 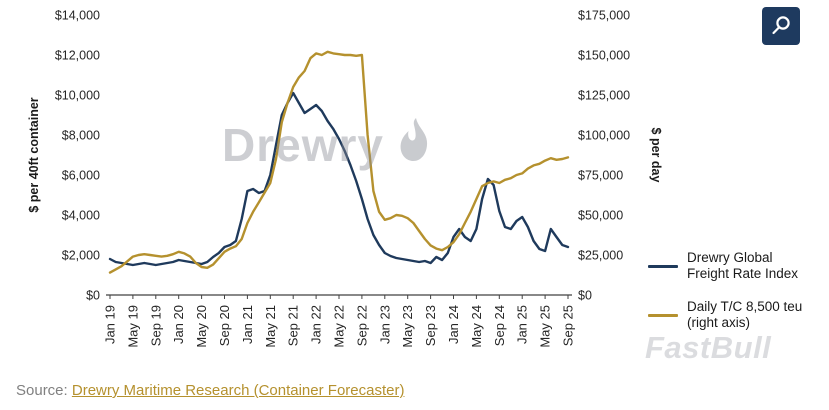 I want to click on x-axis-tick-label: May 21, so click(x=270, y=326).